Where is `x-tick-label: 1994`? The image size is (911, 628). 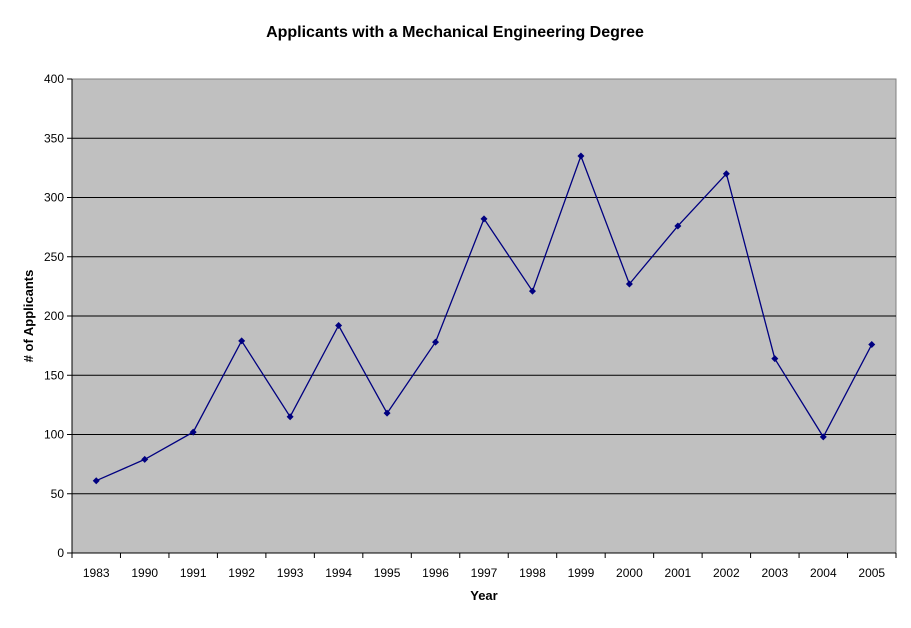
x-tick-label: 1994 is located at coordinates (338, 573).